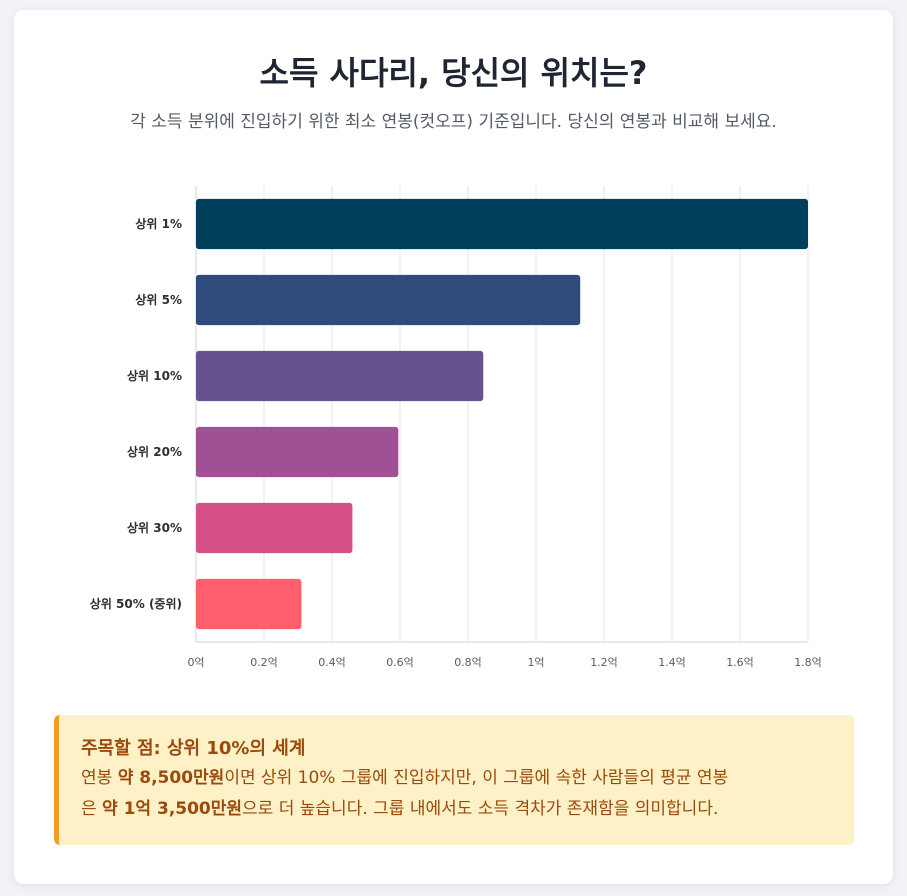  Describe the element at coordinates (535, 662) in the screenshot. I see `x-tick-label: 1억` at that location.